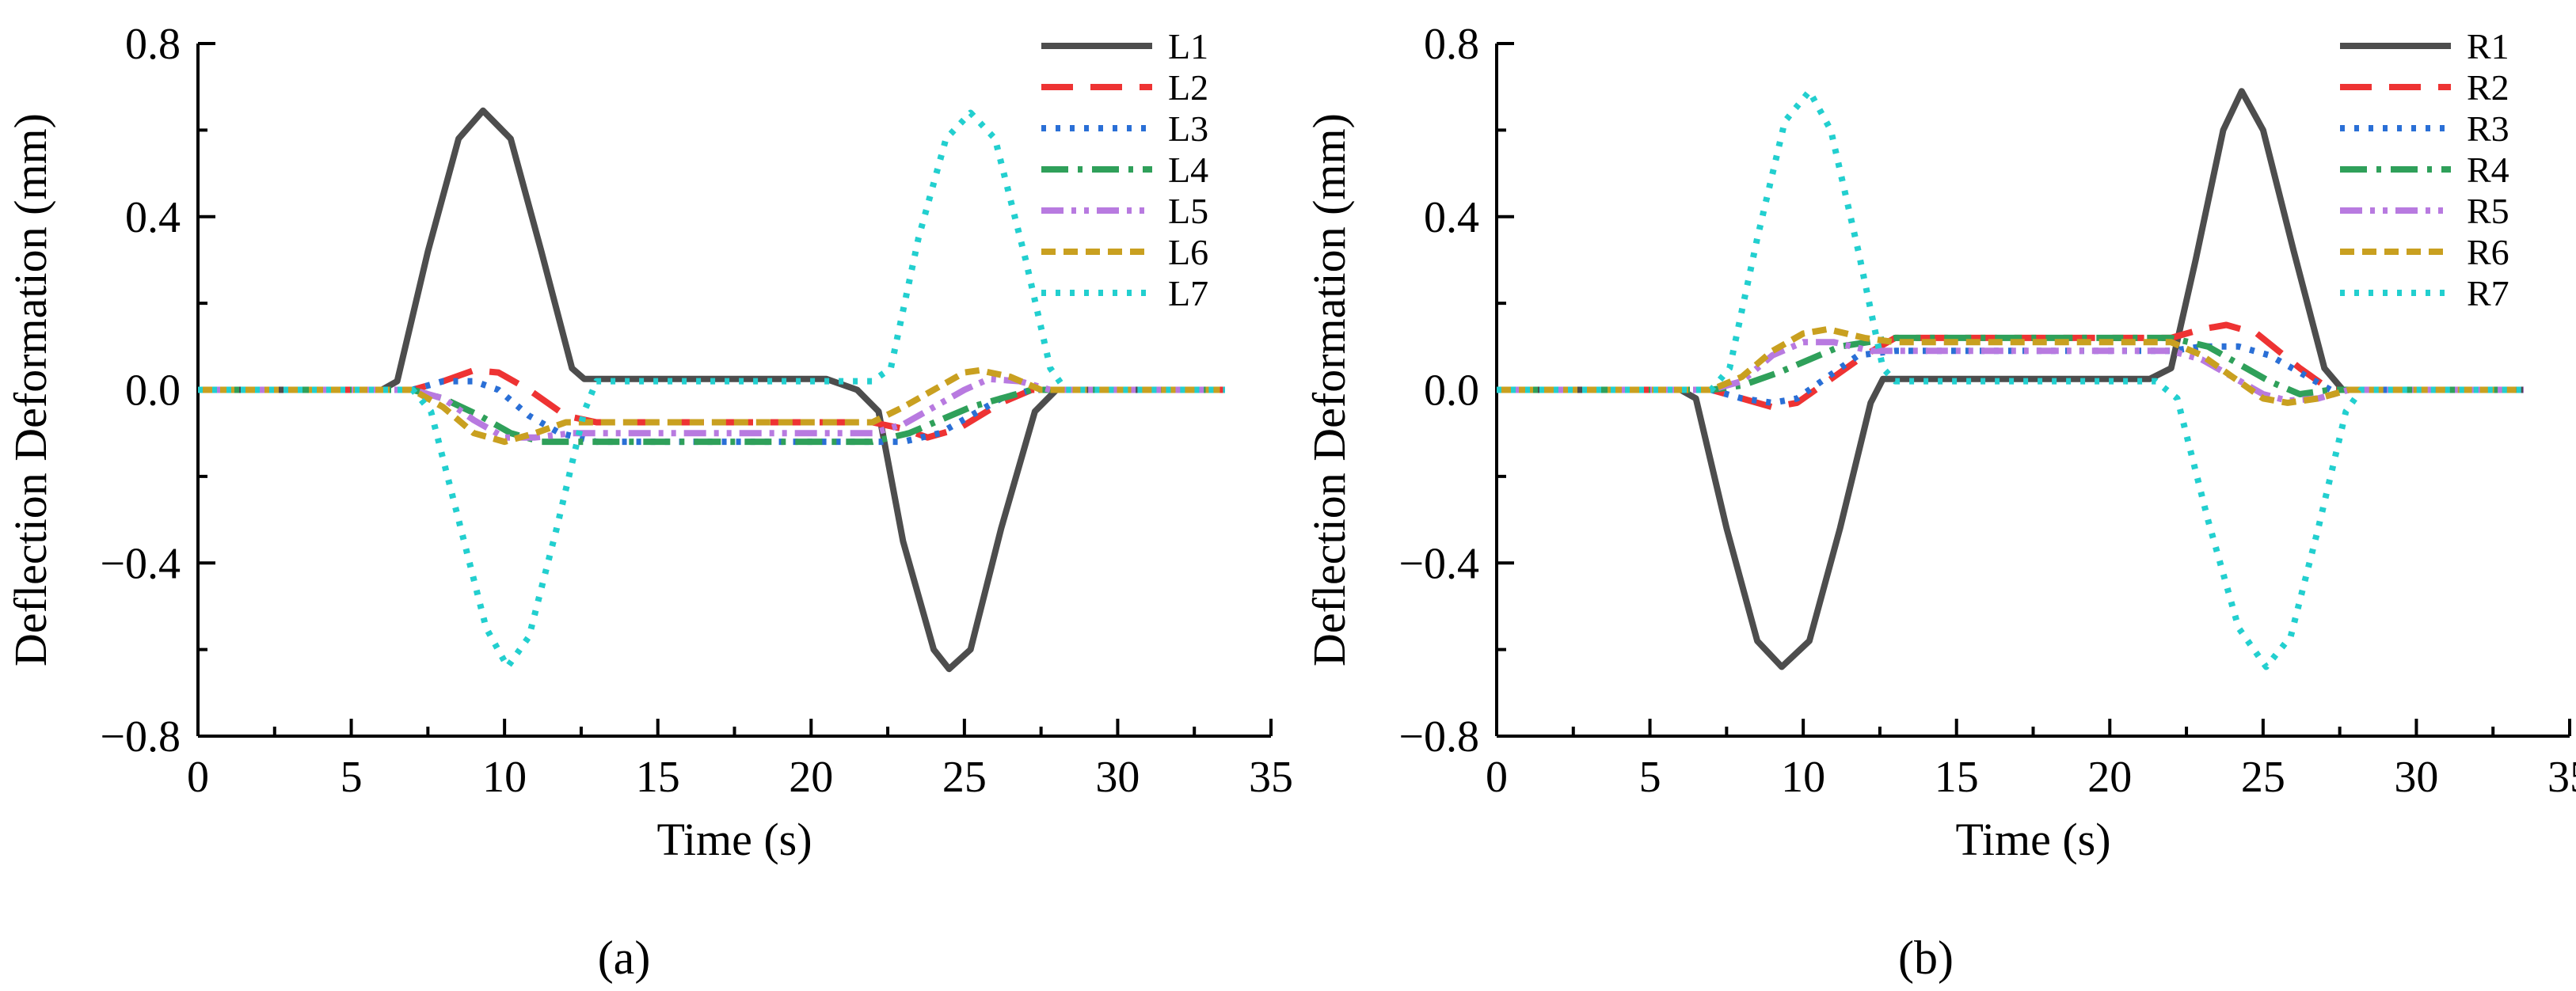 The image size is (2576, 991). What do you see at coordinates (964, 777) in the screenshot?
I see `chart-a-x-tick-label: 25` at bounding box center [964, 777].